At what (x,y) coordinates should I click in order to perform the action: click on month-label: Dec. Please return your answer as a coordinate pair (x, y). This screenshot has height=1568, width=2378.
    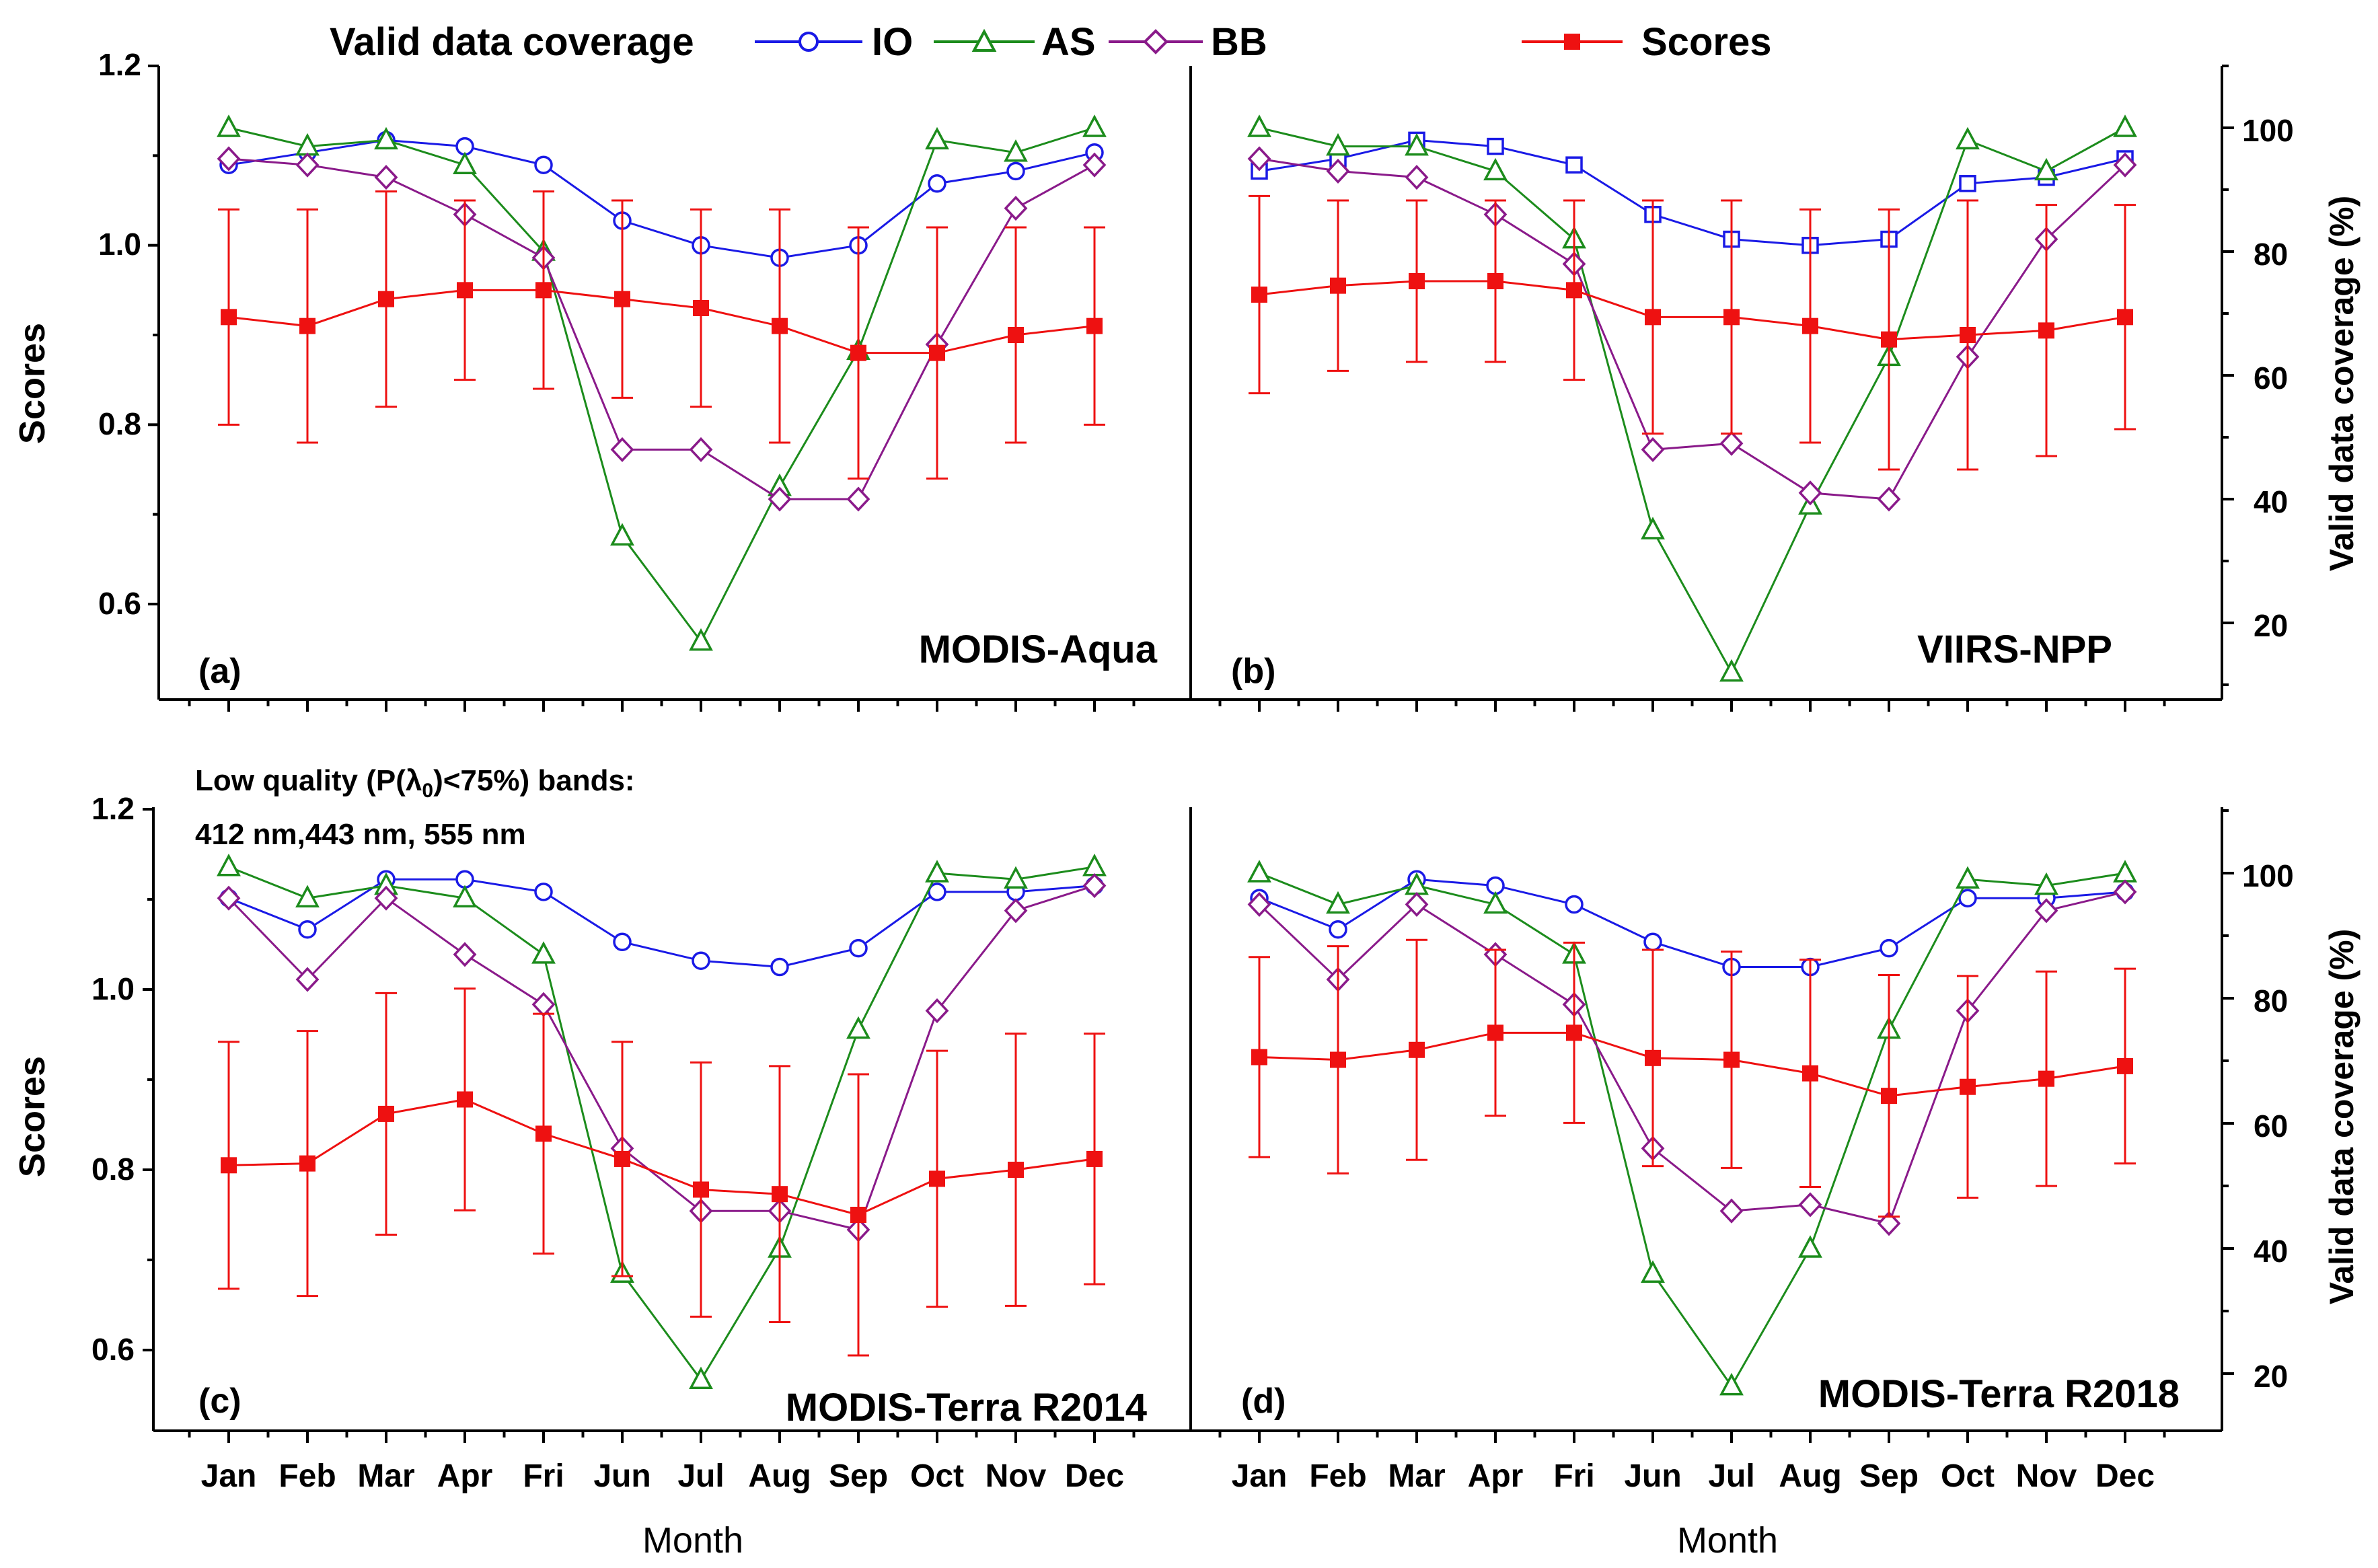
    Looking at the image, I should click on (1094, 1476).